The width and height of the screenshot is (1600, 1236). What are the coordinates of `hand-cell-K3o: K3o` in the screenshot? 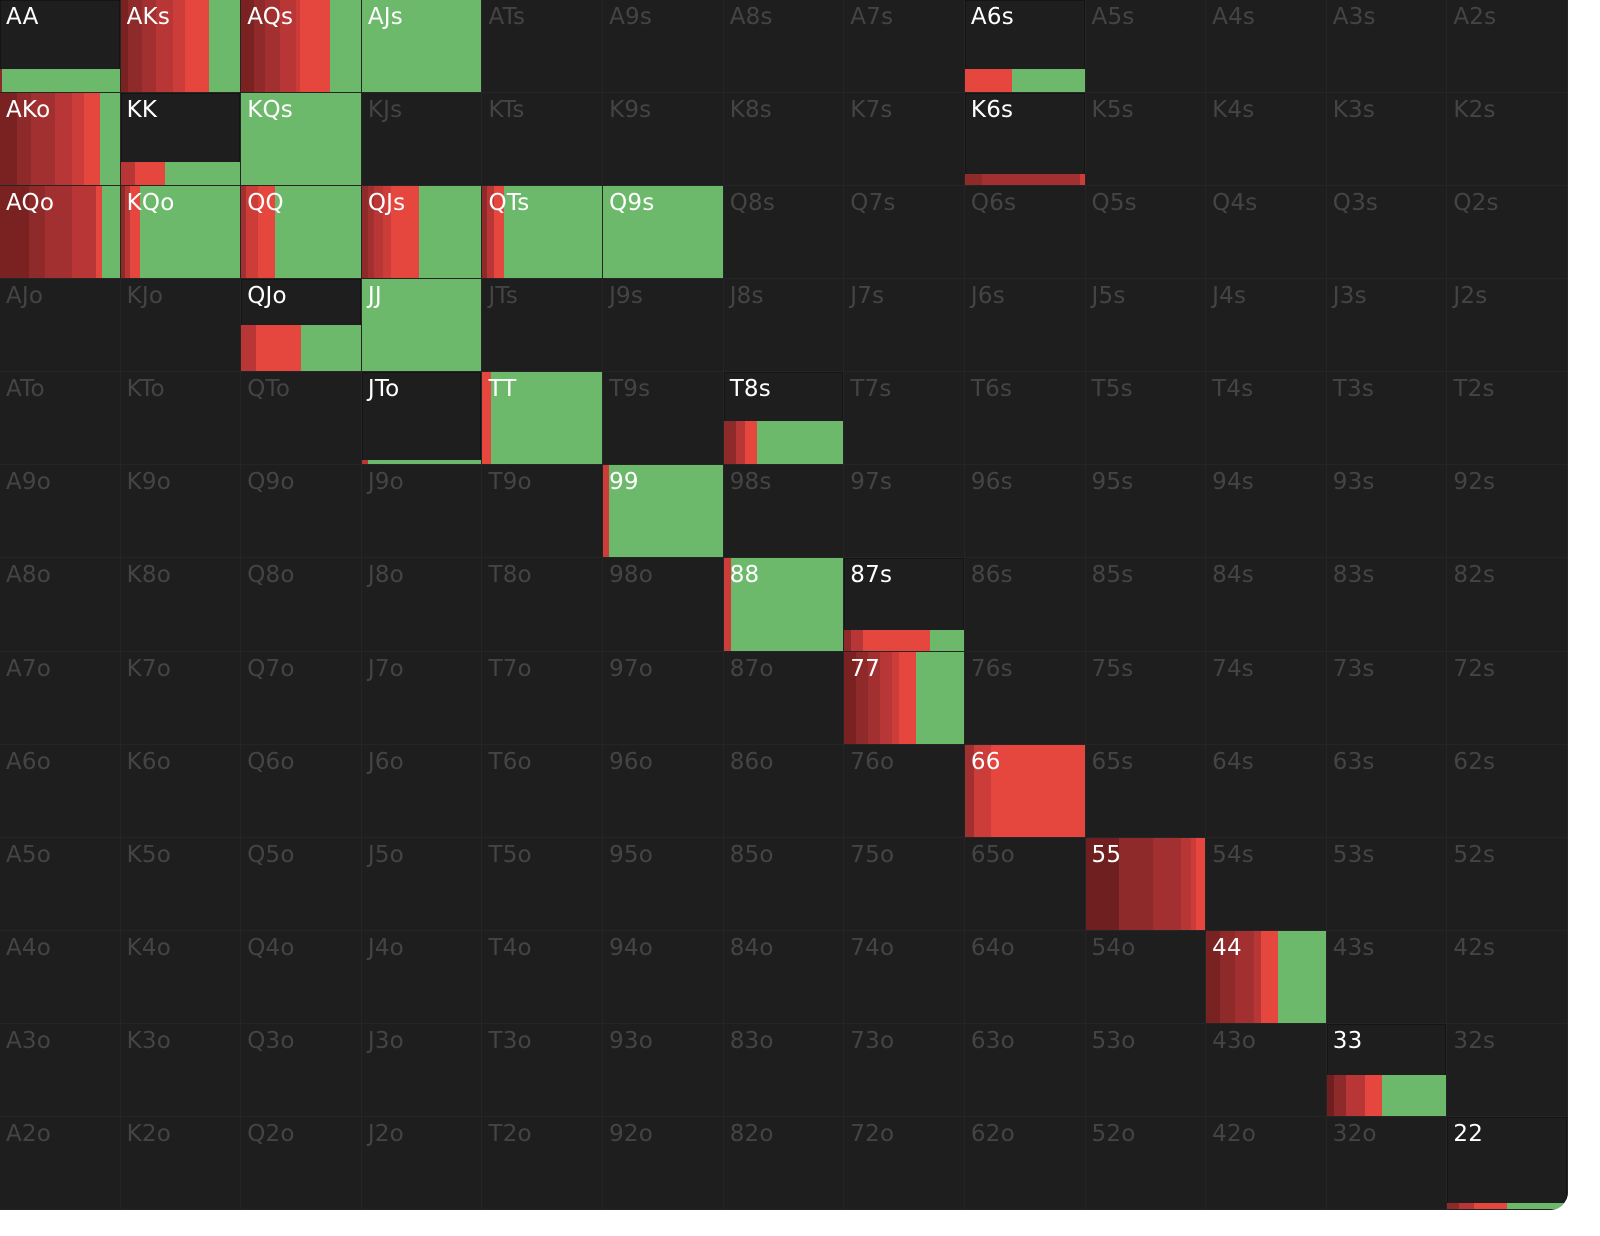 It's located at (181, 1070).